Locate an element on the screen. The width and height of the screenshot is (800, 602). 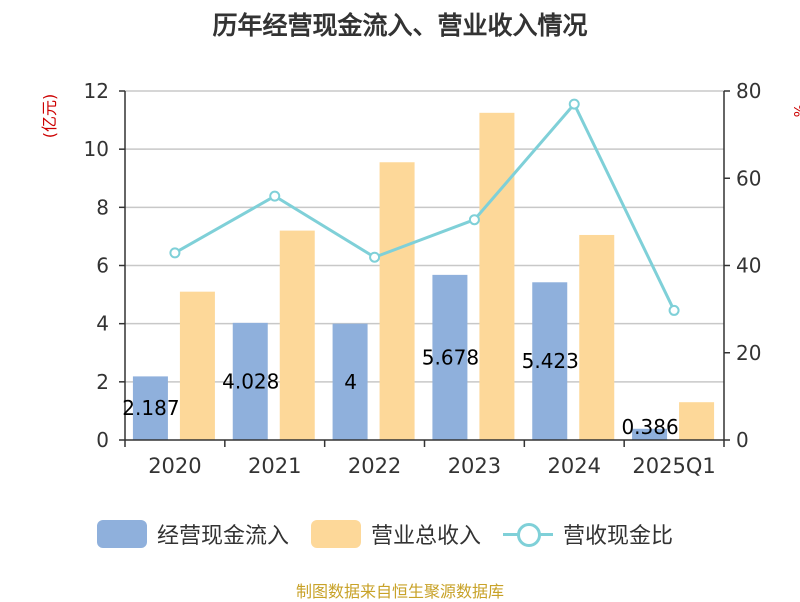
bar-cash-inflow-2025Q1 is located at coordinates (650, 434).